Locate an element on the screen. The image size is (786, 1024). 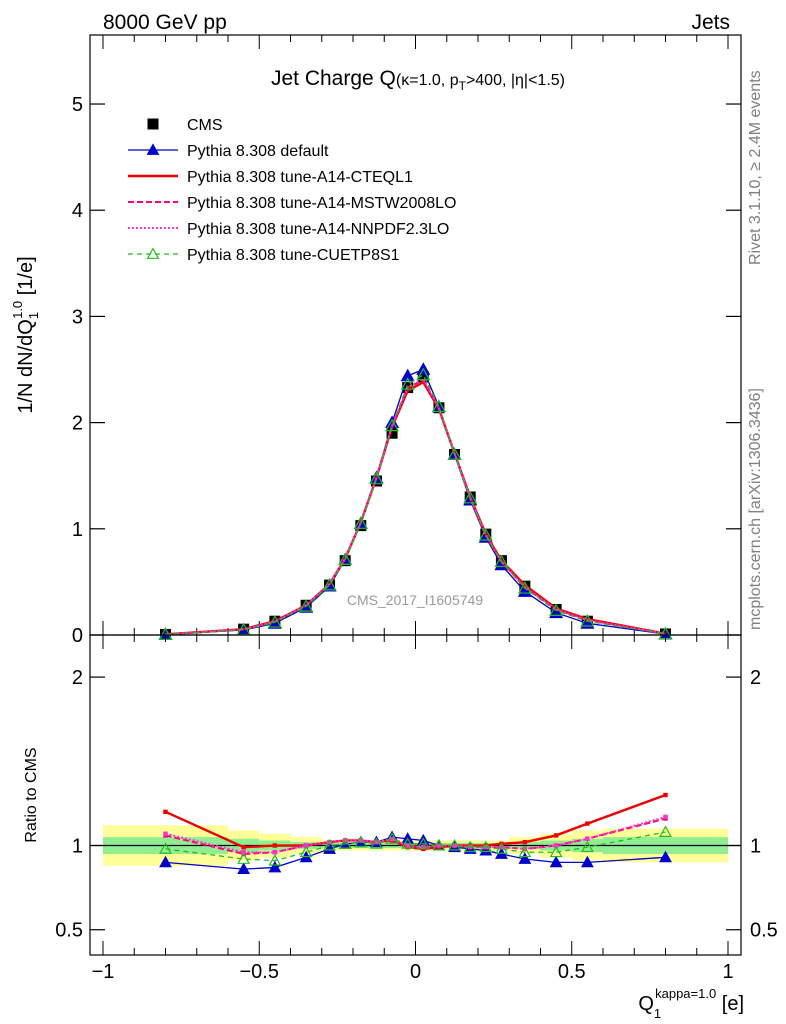
legend-item-cuetp8s1: Pythia 8.308 tune-CUETP8S1 is located at coordinates (264, 255).